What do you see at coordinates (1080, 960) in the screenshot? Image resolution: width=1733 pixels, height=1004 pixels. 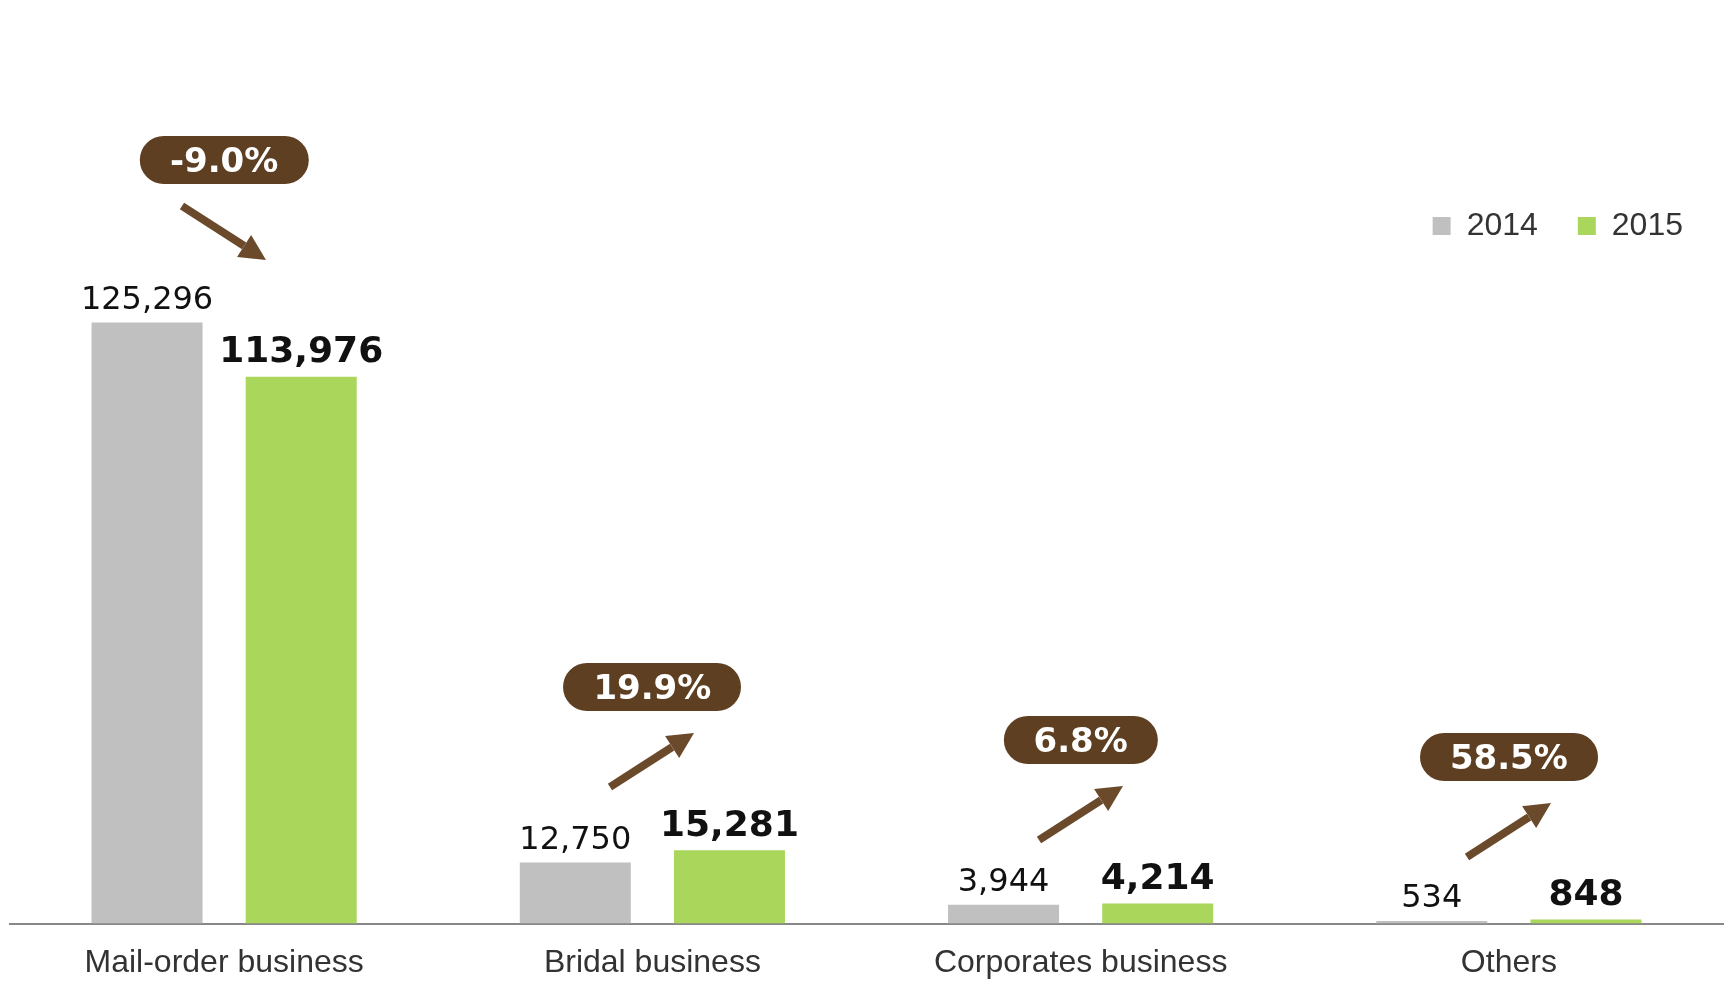 I see `x-tick-label: Corporates business` at bounding box center [1080, 960].